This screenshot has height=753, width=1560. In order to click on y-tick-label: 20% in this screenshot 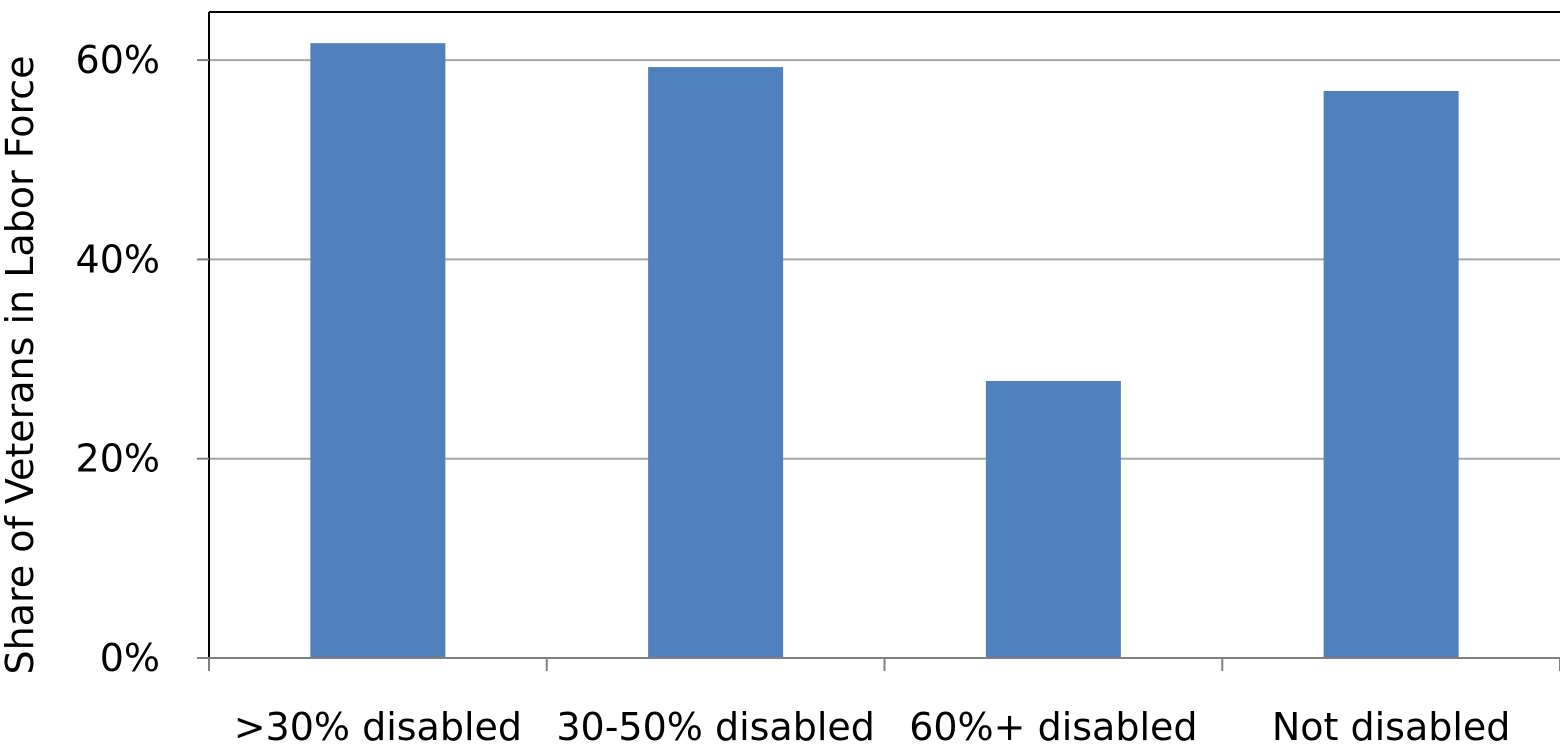, I will do `click(118, 459)`.